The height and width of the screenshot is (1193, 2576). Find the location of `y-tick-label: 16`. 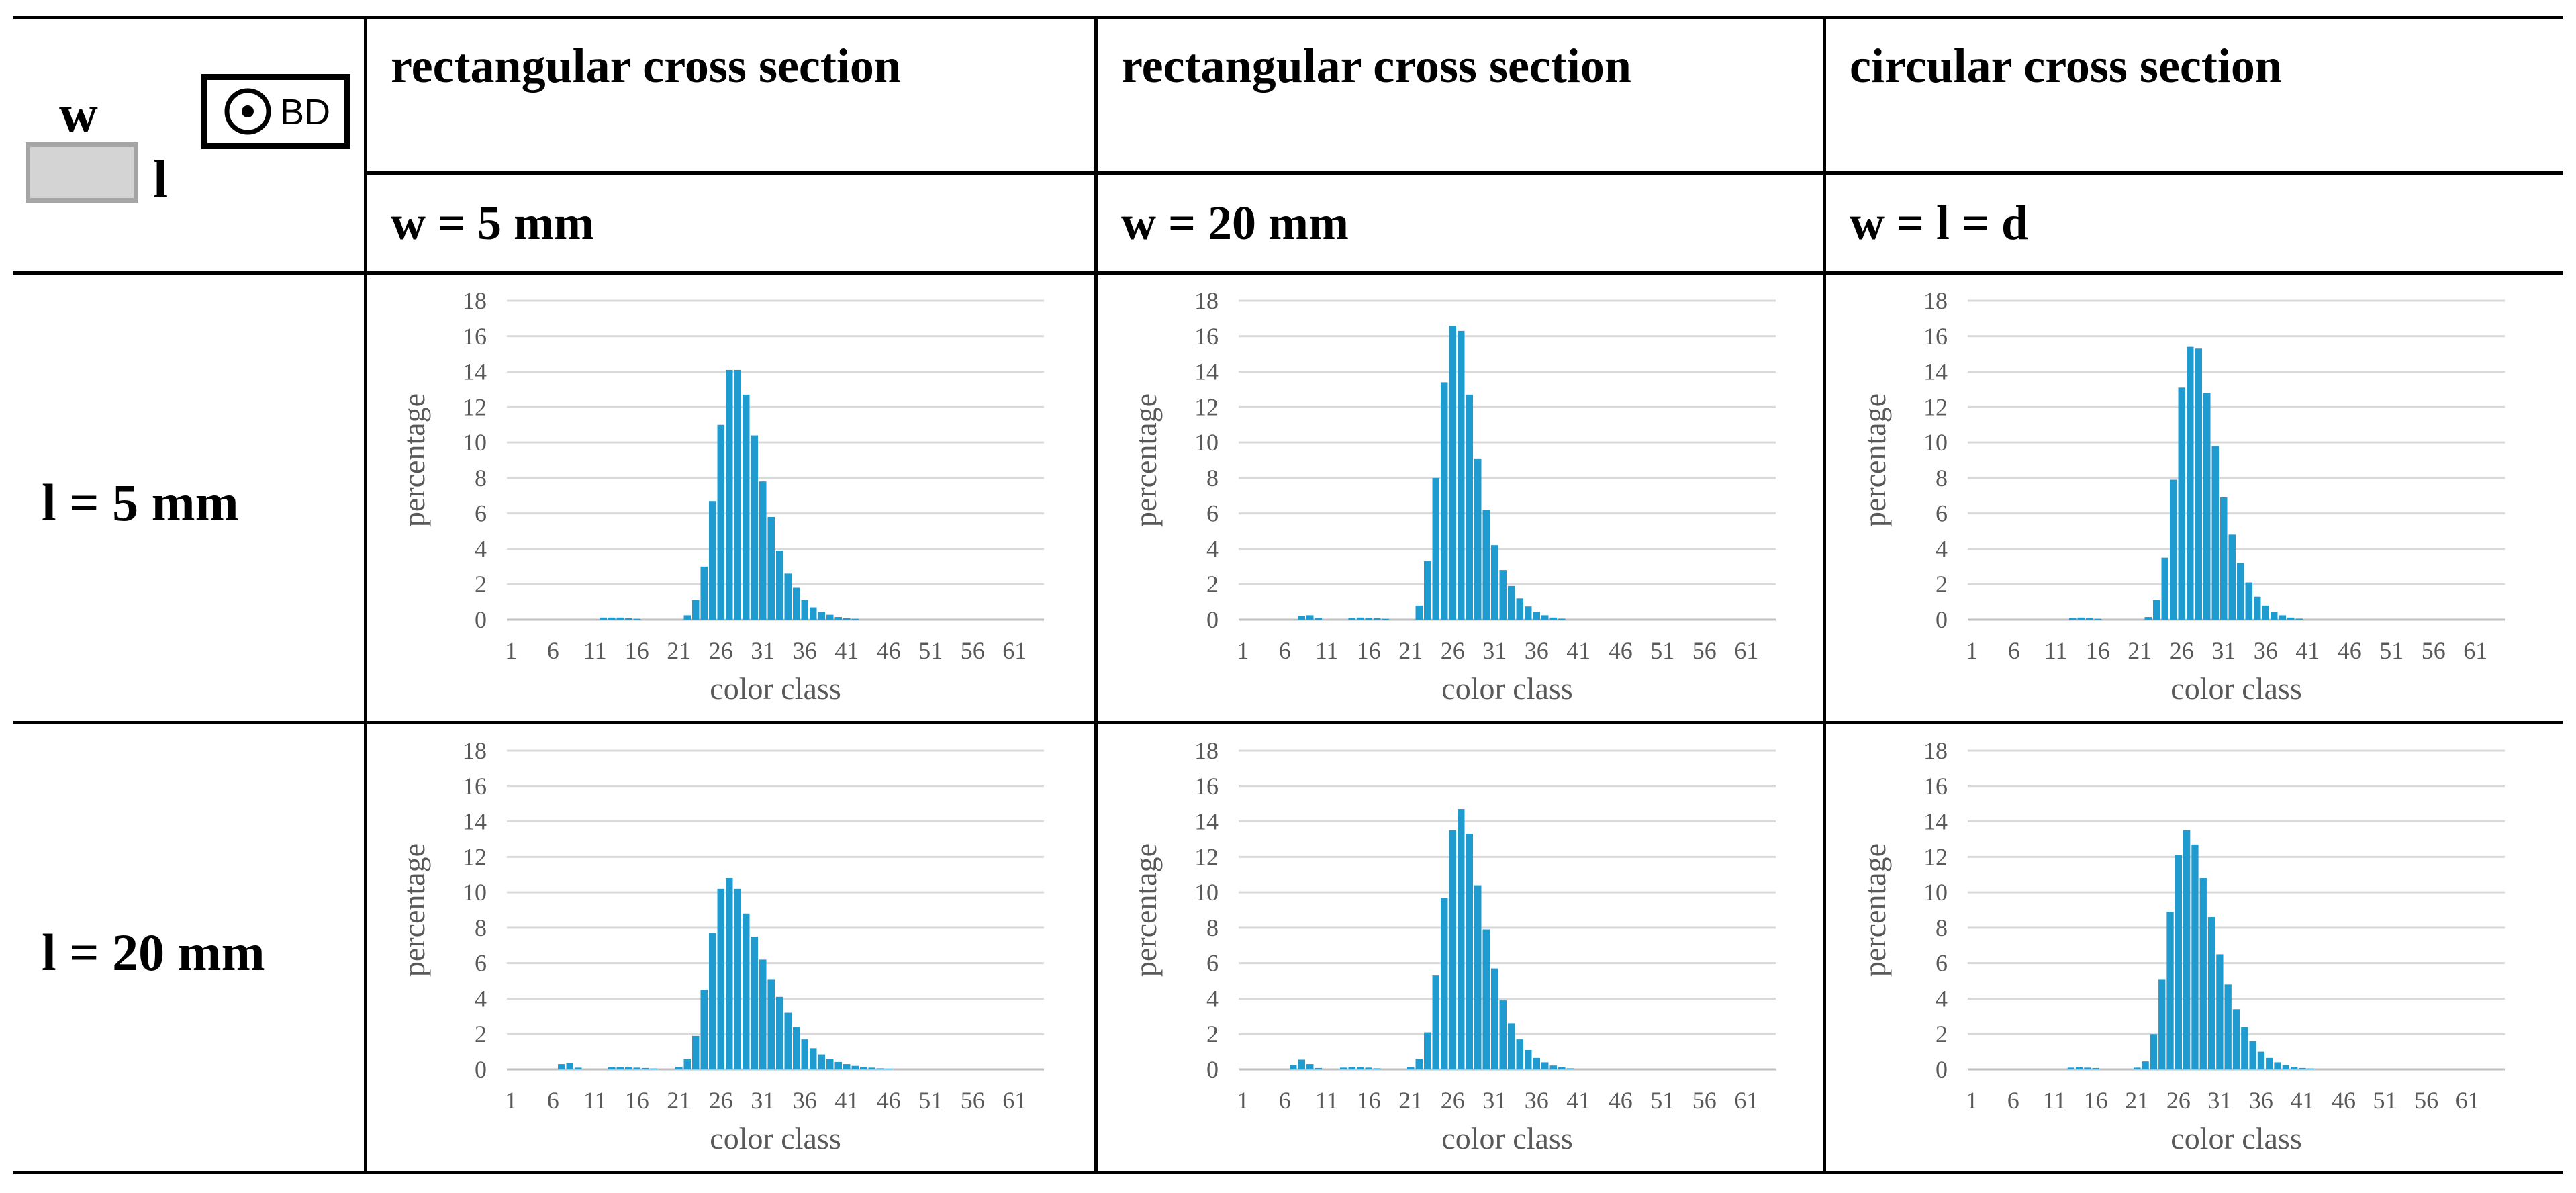

y-tick-label: 16 is located at coordinates (1935, 336).